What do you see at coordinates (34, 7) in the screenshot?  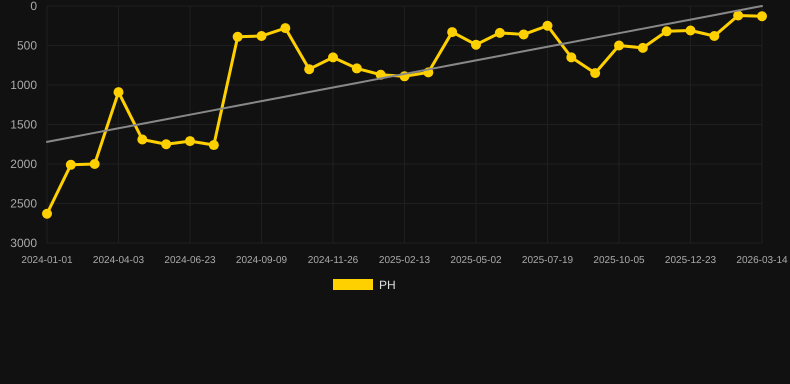 I see `y-tick-label: 0` at bounding box center [34, 7].